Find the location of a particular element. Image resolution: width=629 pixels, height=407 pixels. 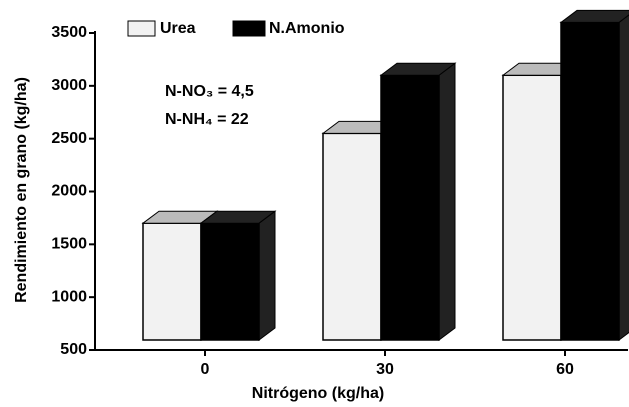

y-tick-label: 1500 is located at coordinates (69, 244).